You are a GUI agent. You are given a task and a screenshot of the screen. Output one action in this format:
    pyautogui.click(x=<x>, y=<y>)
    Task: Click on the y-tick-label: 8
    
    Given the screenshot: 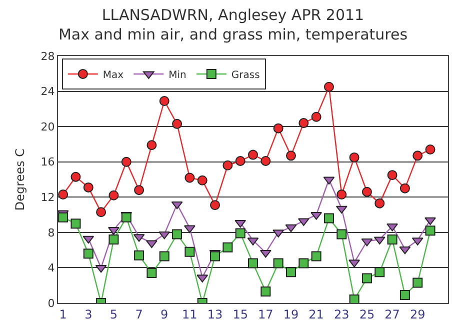 What is the action you would take?
    pyautogui.click(x=51, y=233)
    